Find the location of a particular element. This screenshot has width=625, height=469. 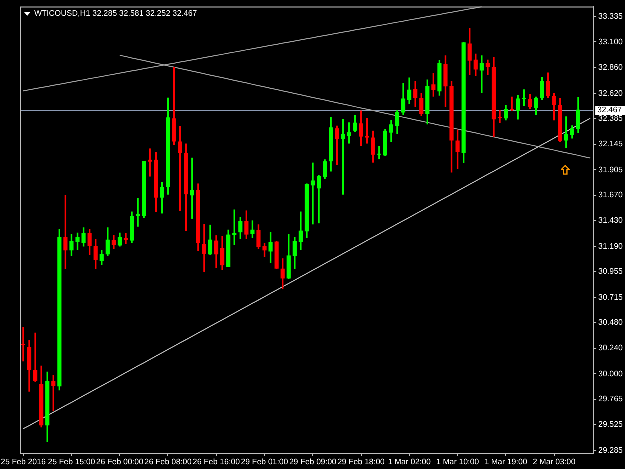

x-tick-label: 26 Feb 08:00 is located at coordinates (168, 461).